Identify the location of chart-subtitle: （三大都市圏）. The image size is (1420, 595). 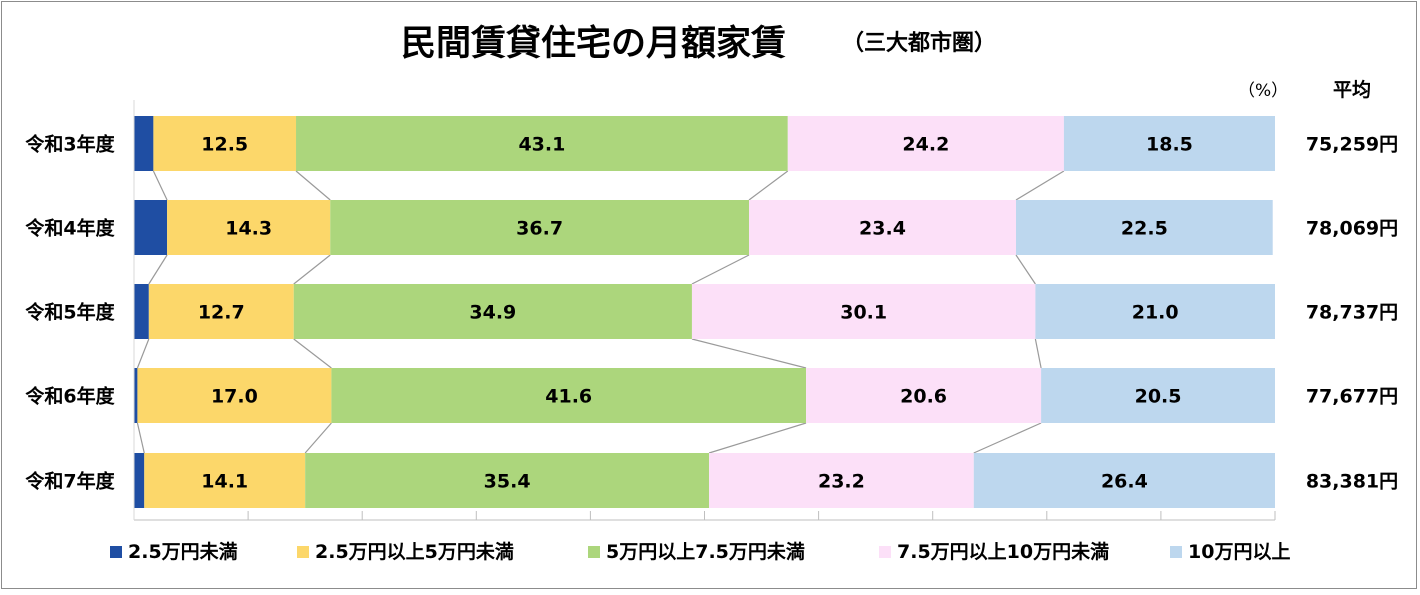
(919, 43).